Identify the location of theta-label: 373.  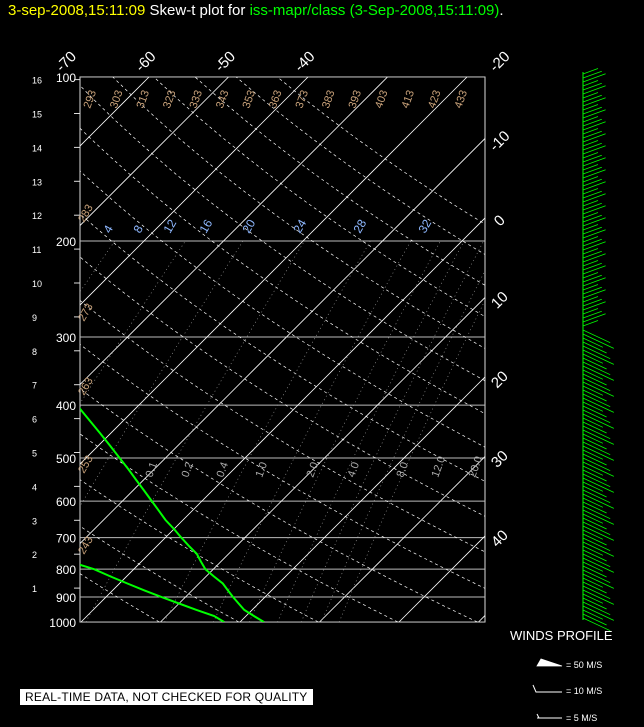
(303, 99).